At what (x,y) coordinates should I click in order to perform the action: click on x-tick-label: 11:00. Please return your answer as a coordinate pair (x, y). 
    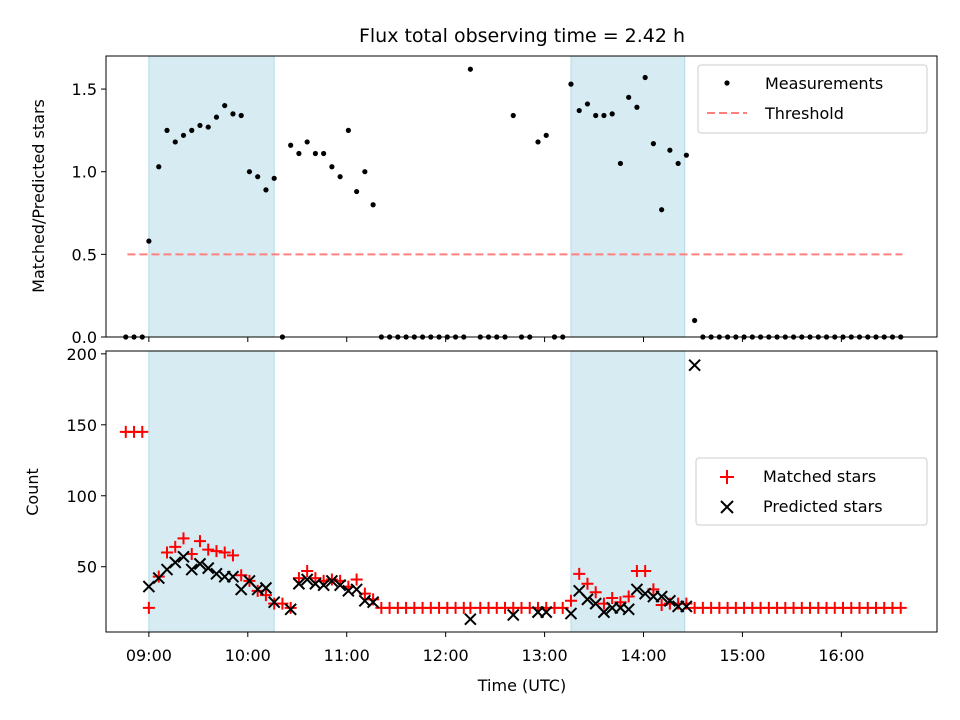
    Looking at the image, I should click on (347, 655).